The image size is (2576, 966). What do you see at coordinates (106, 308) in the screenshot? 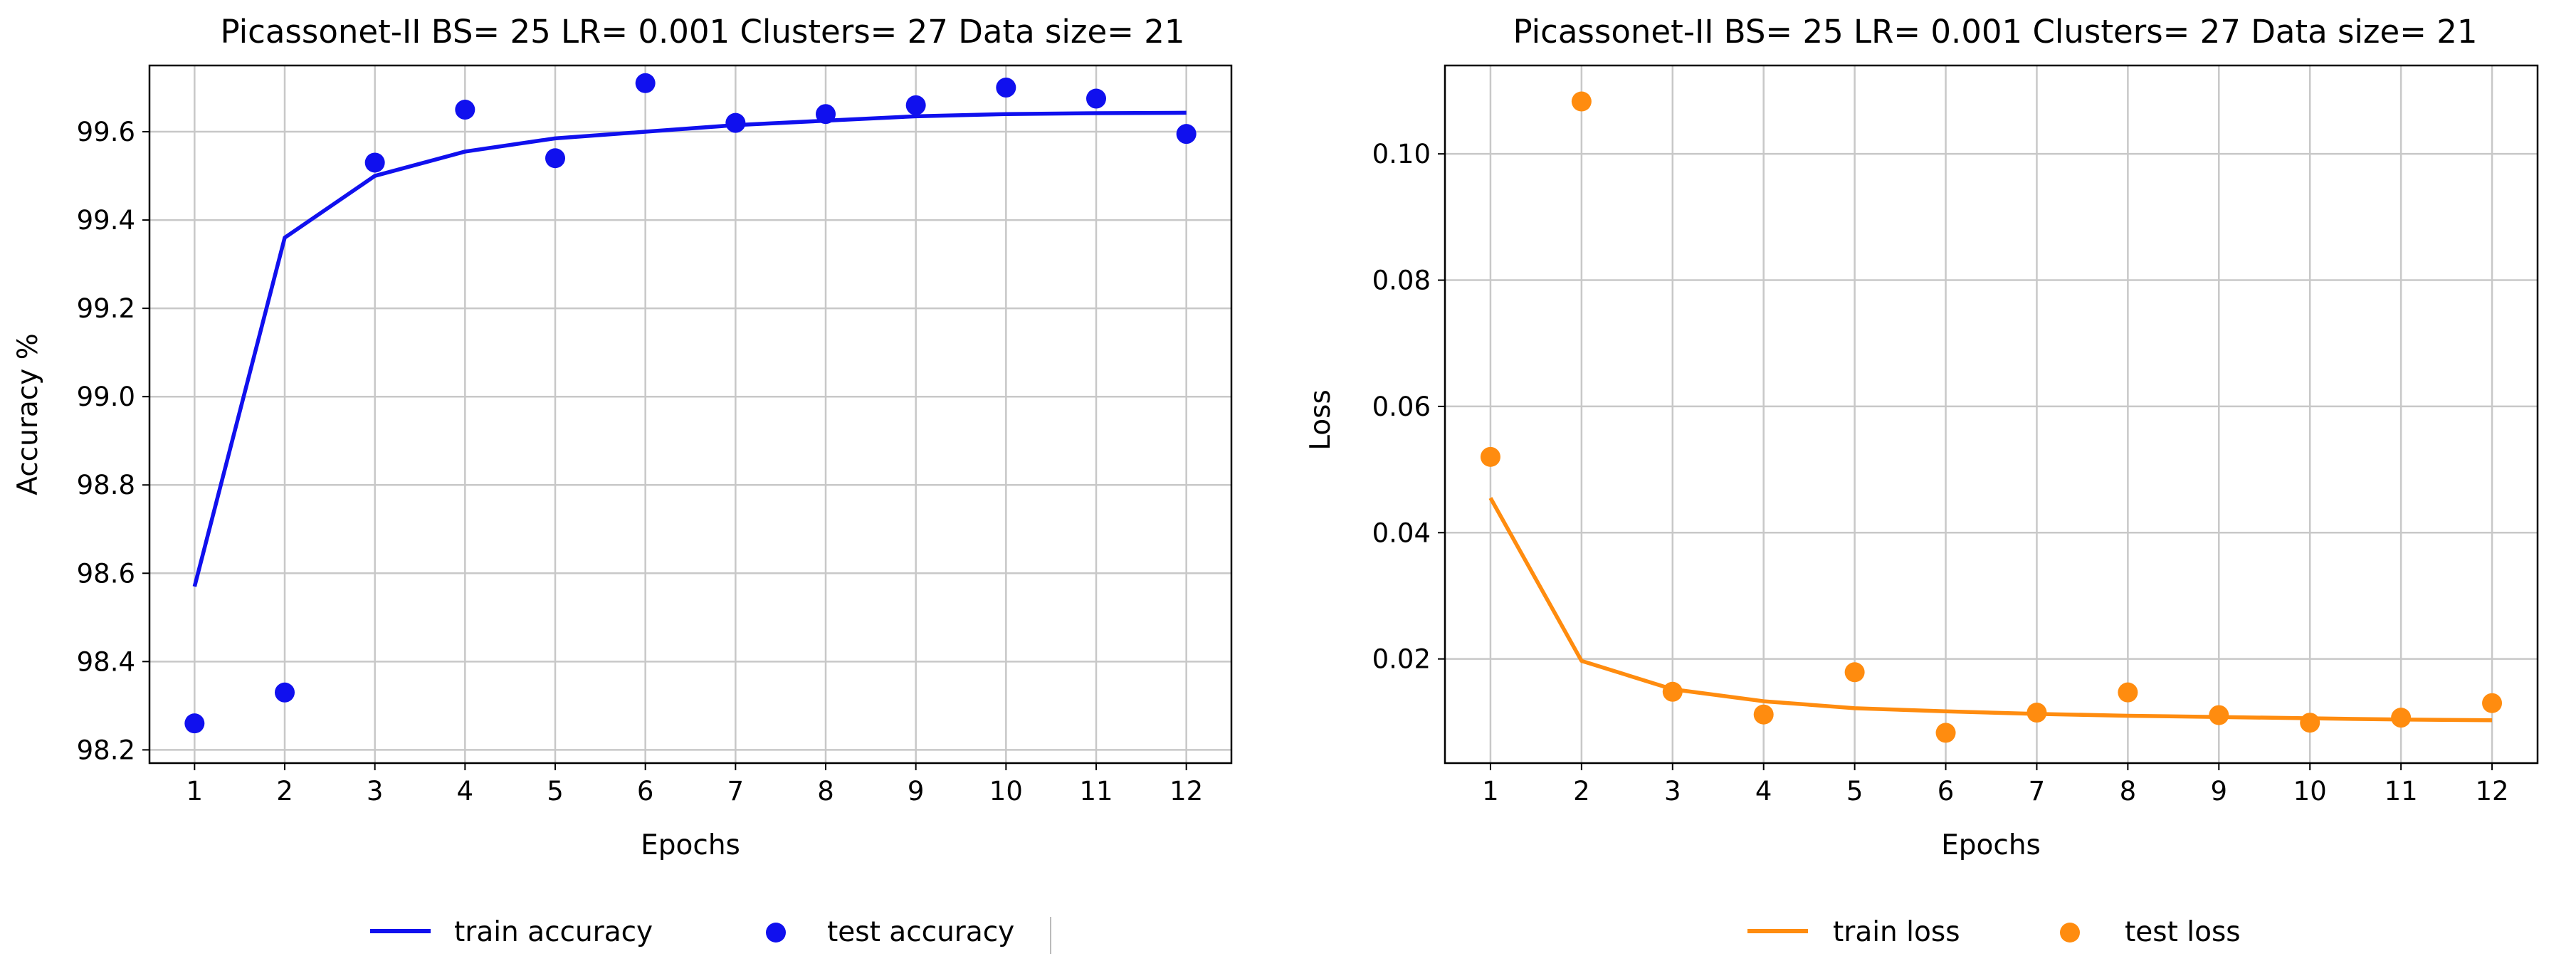
I see `y-tick-label: 99.2` at bounding box center [106, 308].